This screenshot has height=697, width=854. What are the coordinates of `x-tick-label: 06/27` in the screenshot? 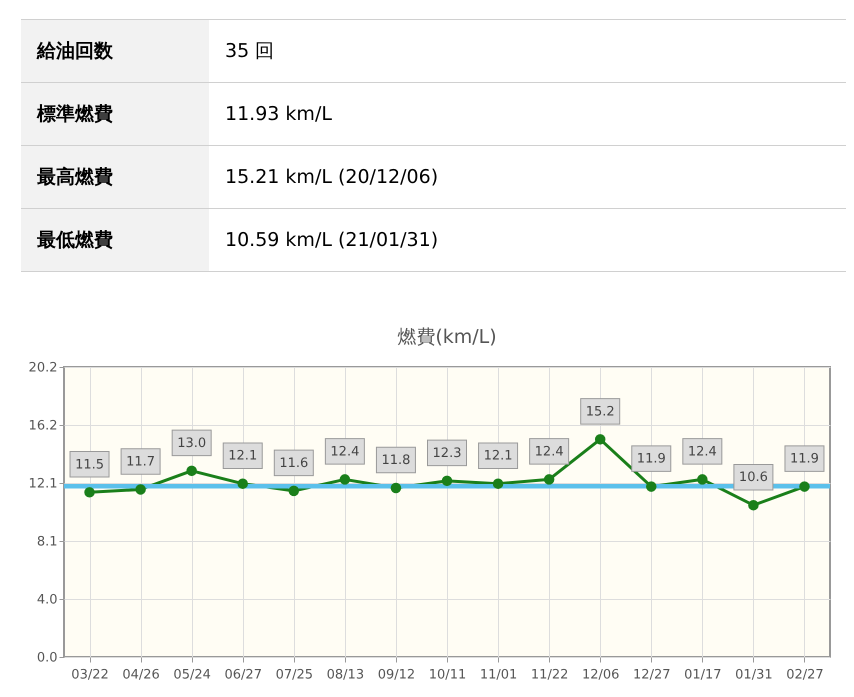 It's located at (243, 675).